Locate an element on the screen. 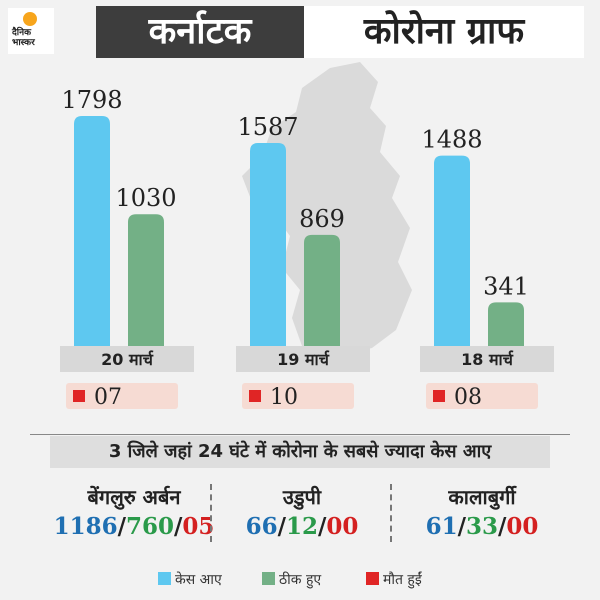  district-values: 1186/760/05 is located at coordinates (134, 527).